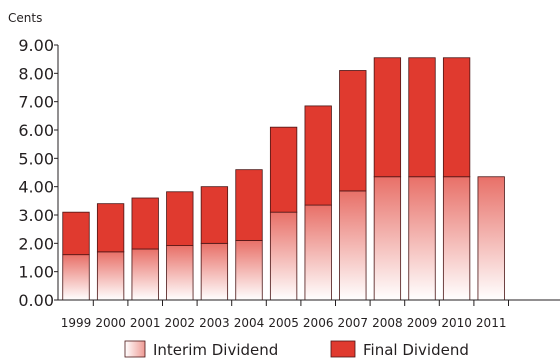 This screenshot has width=560, height=359. I want to click on x-tick-label: 2006, so click(318, 323).